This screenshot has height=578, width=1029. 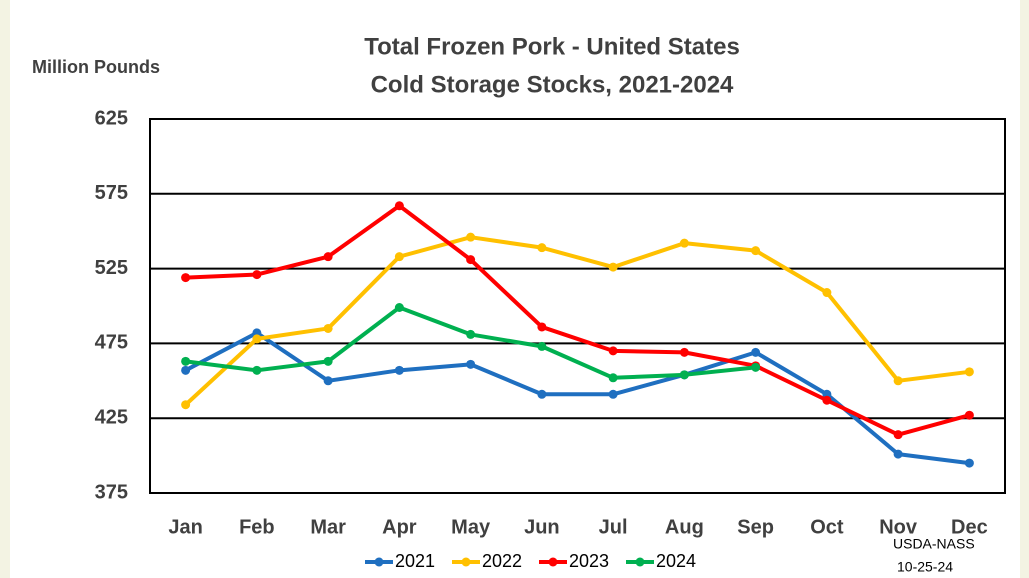 I want to click on legend-label: 2024, so click(x=676, y=561).